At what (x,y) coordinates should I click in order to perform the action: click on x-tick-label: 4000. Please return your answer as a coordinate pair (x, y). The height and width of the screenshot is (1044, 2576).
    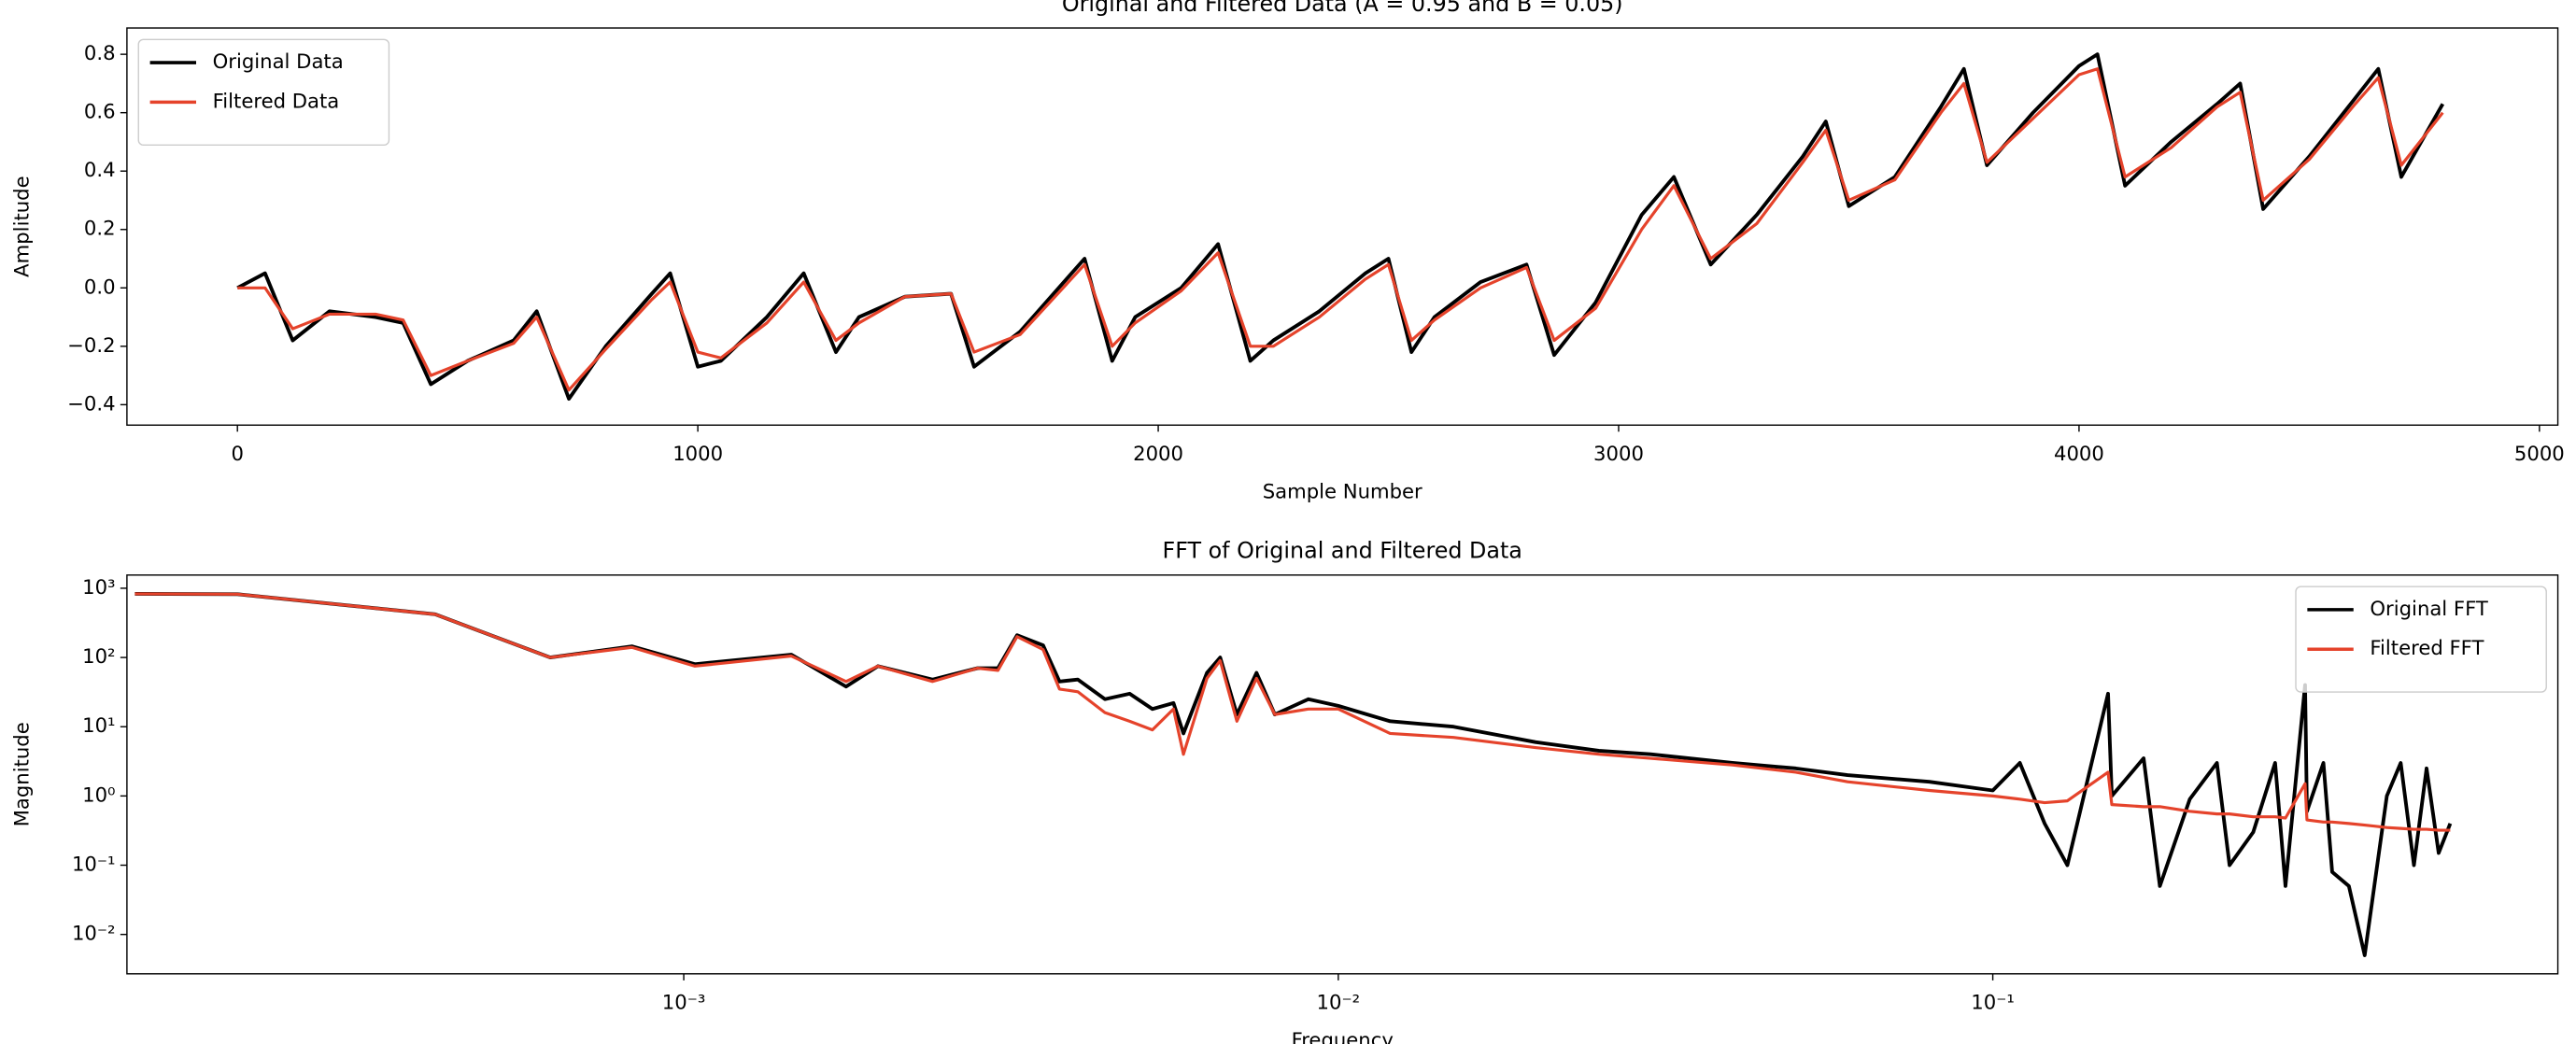
    Looking at the image, I should click on (2079, 453).